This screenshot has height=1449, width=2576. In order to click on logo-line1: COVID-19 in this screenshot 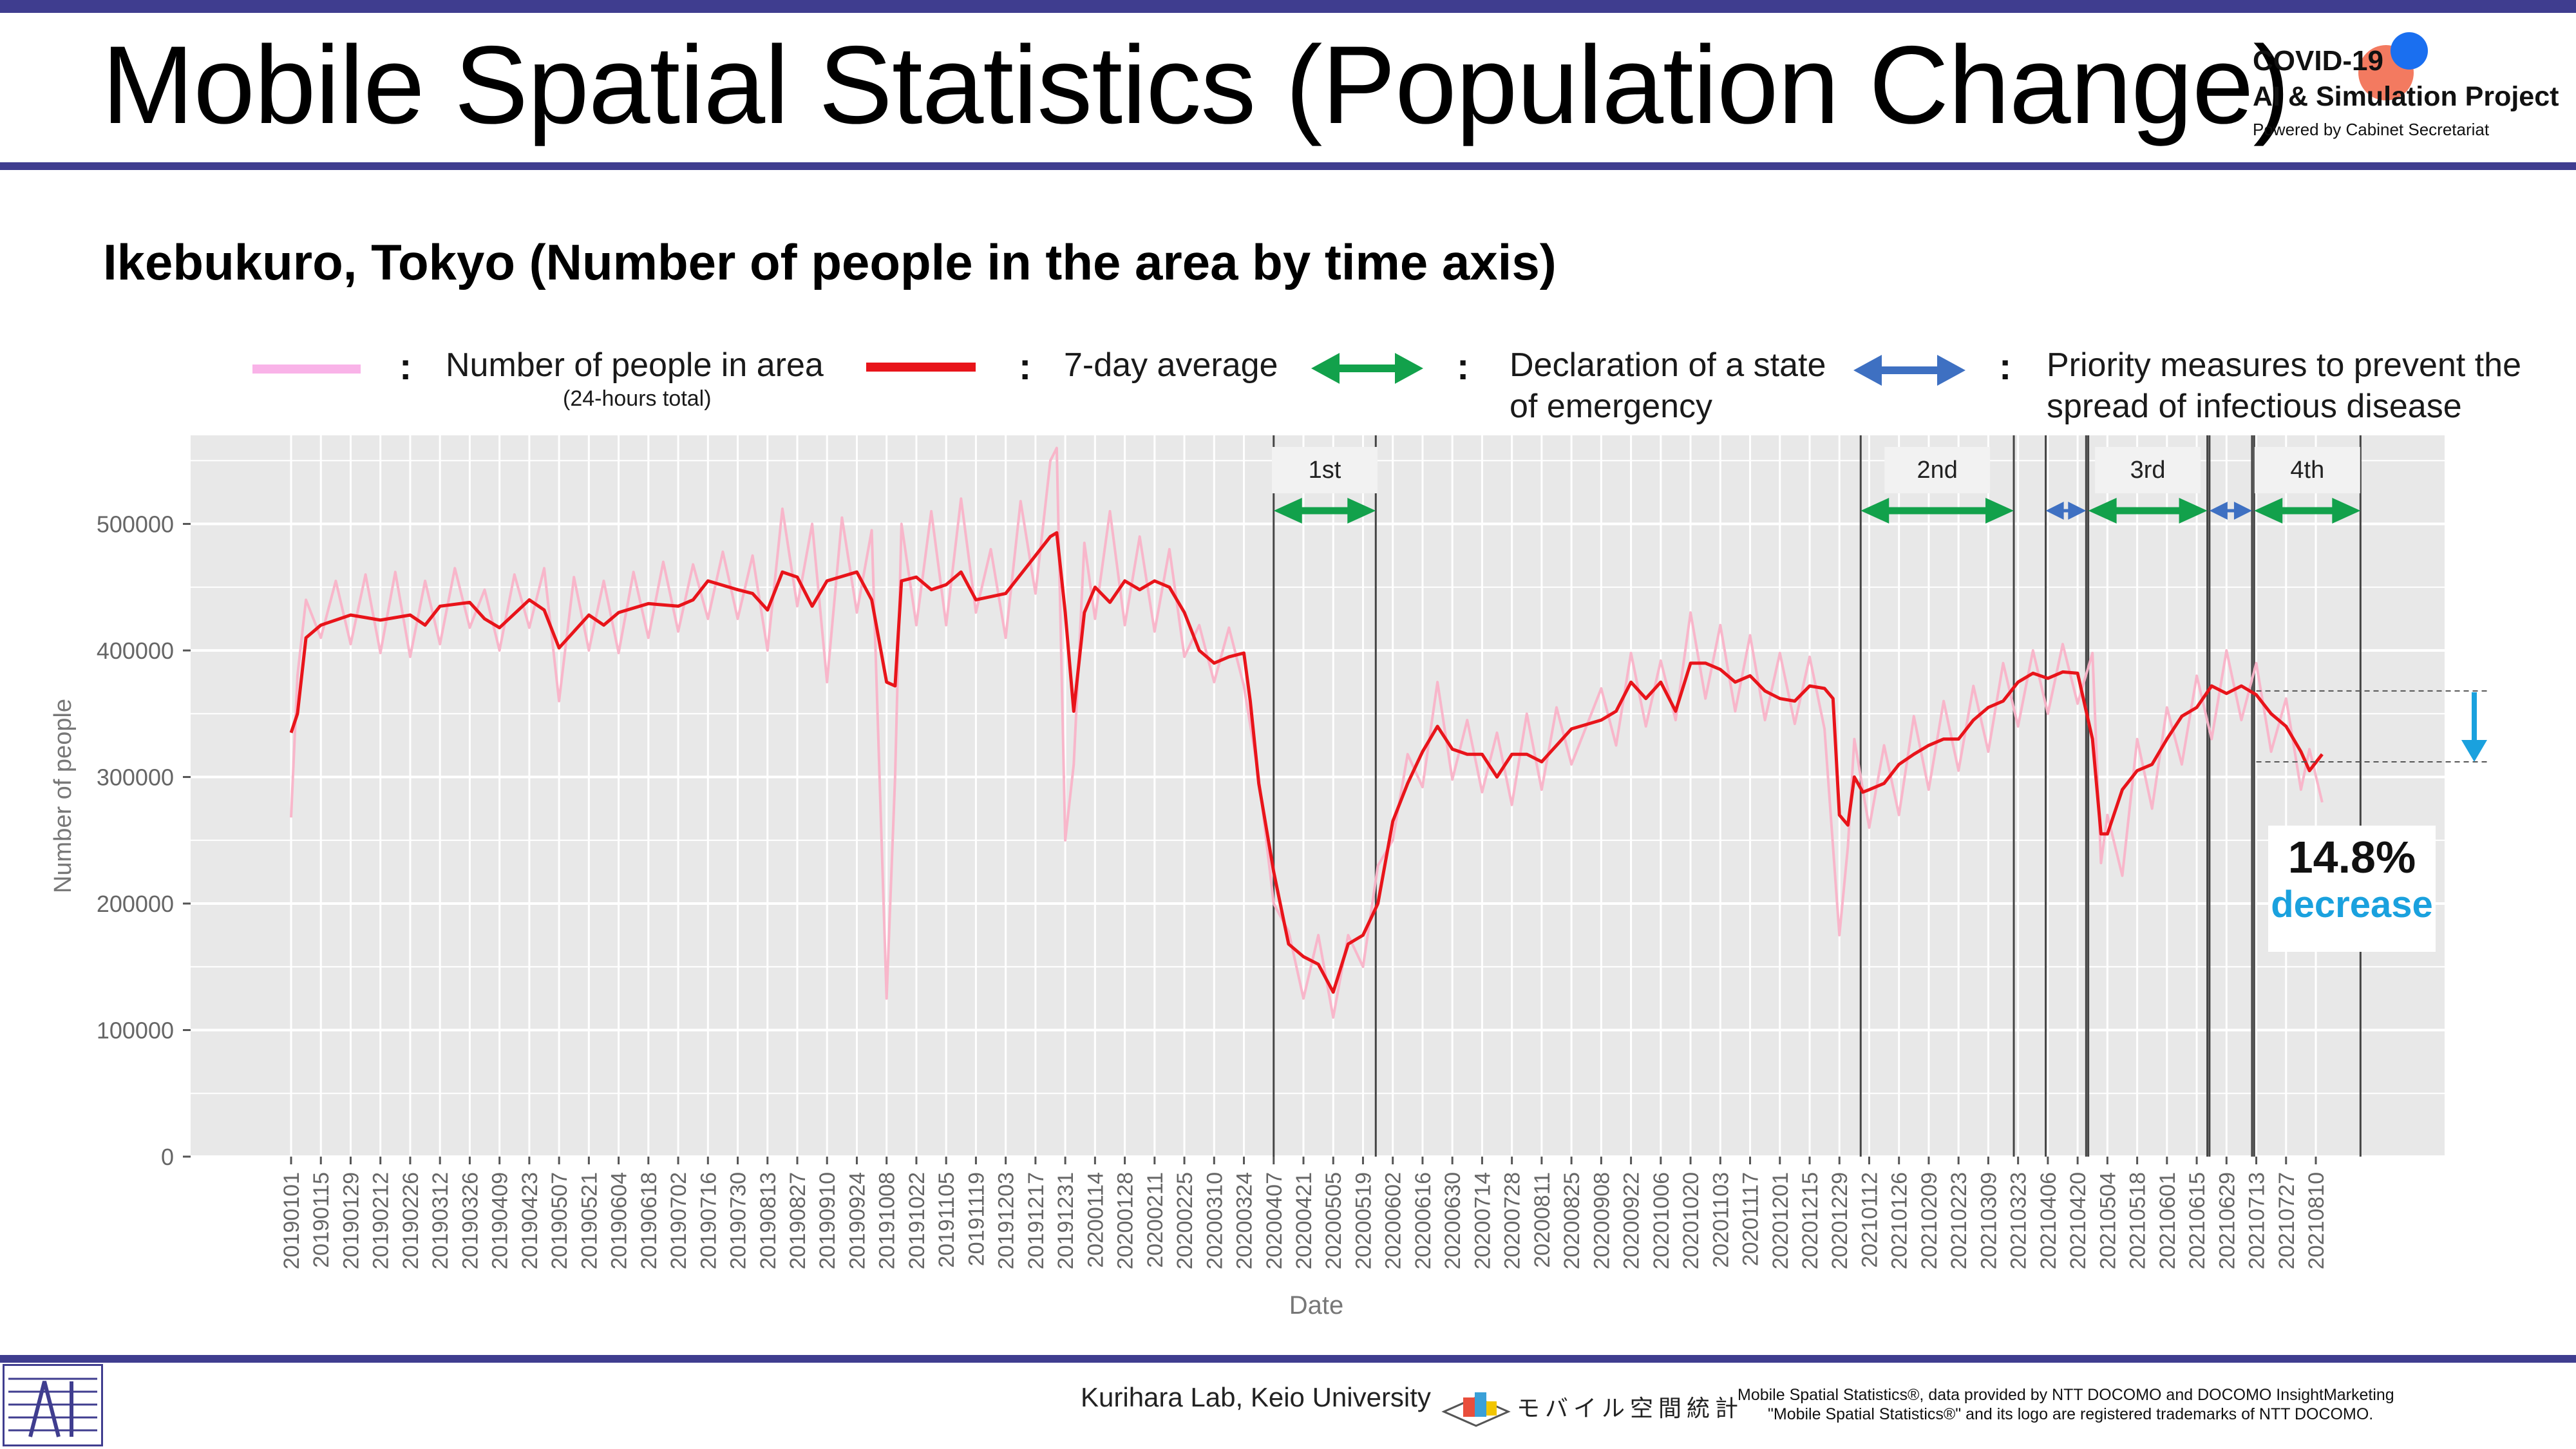, I will do `click(2318, 61)`.